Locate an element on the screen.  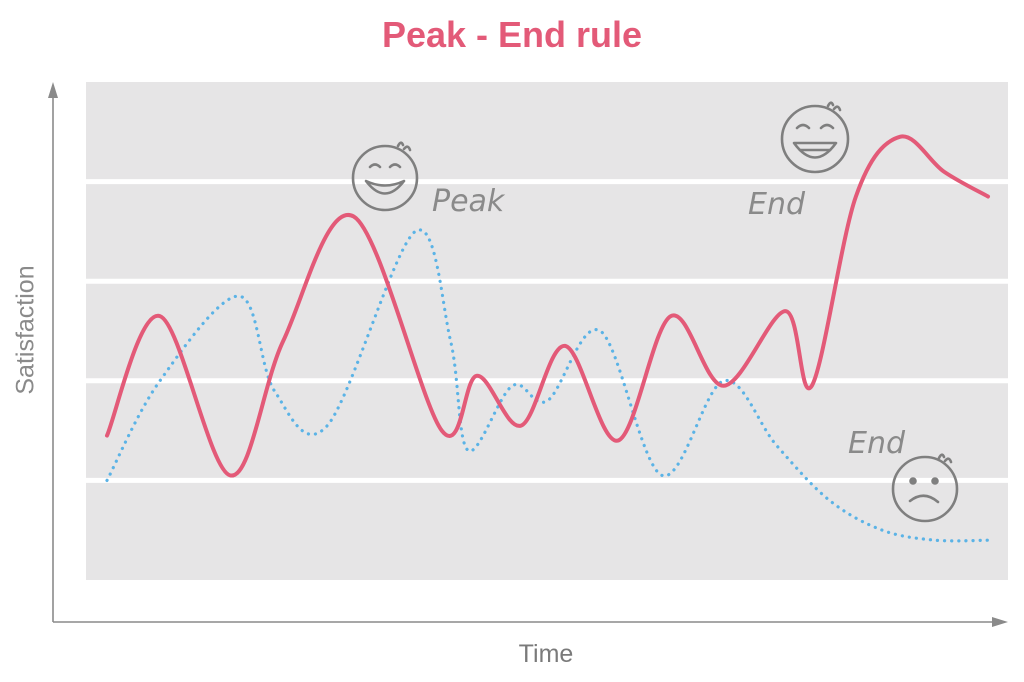
x-axis-arrow-icon is located at coordinates (1000, 622).